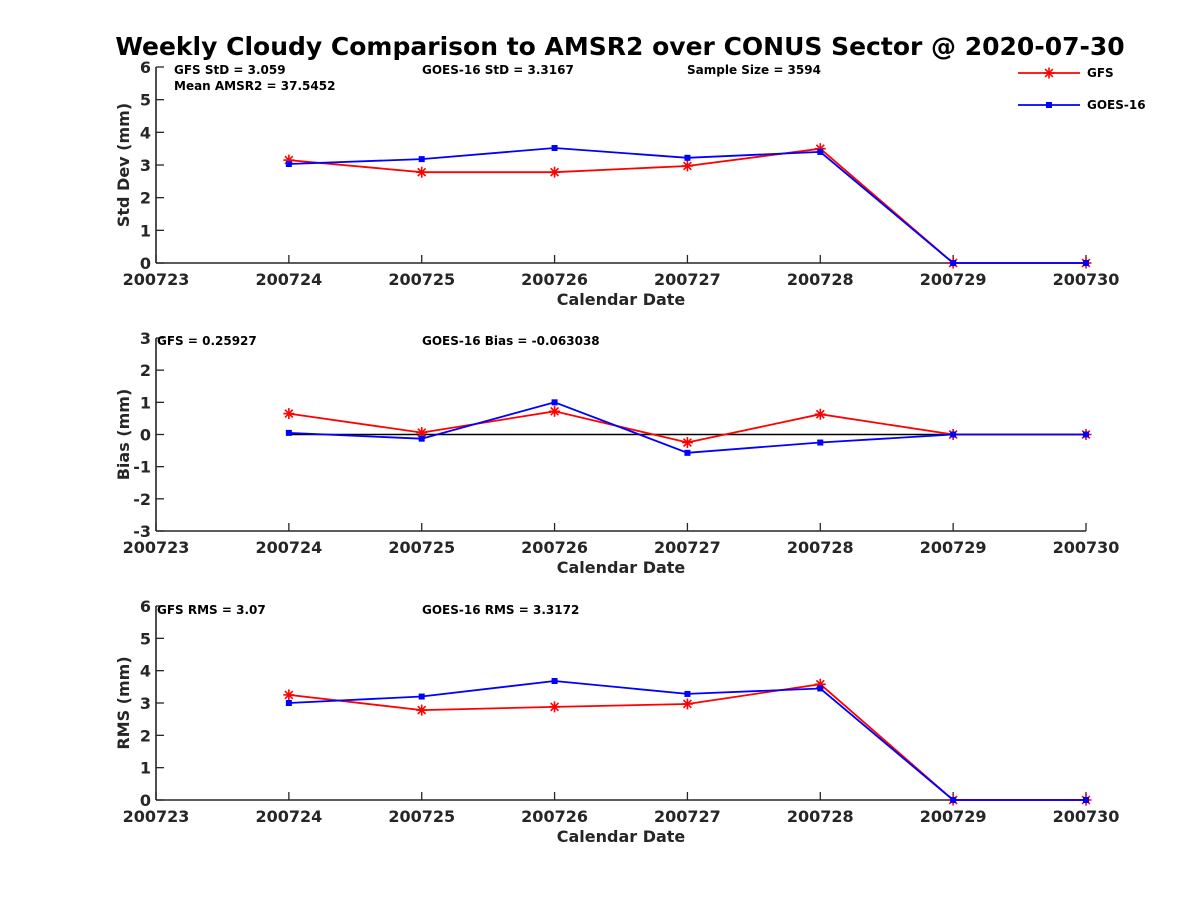  I want to click on legend-goes-16-marker, so click(1049, 105).